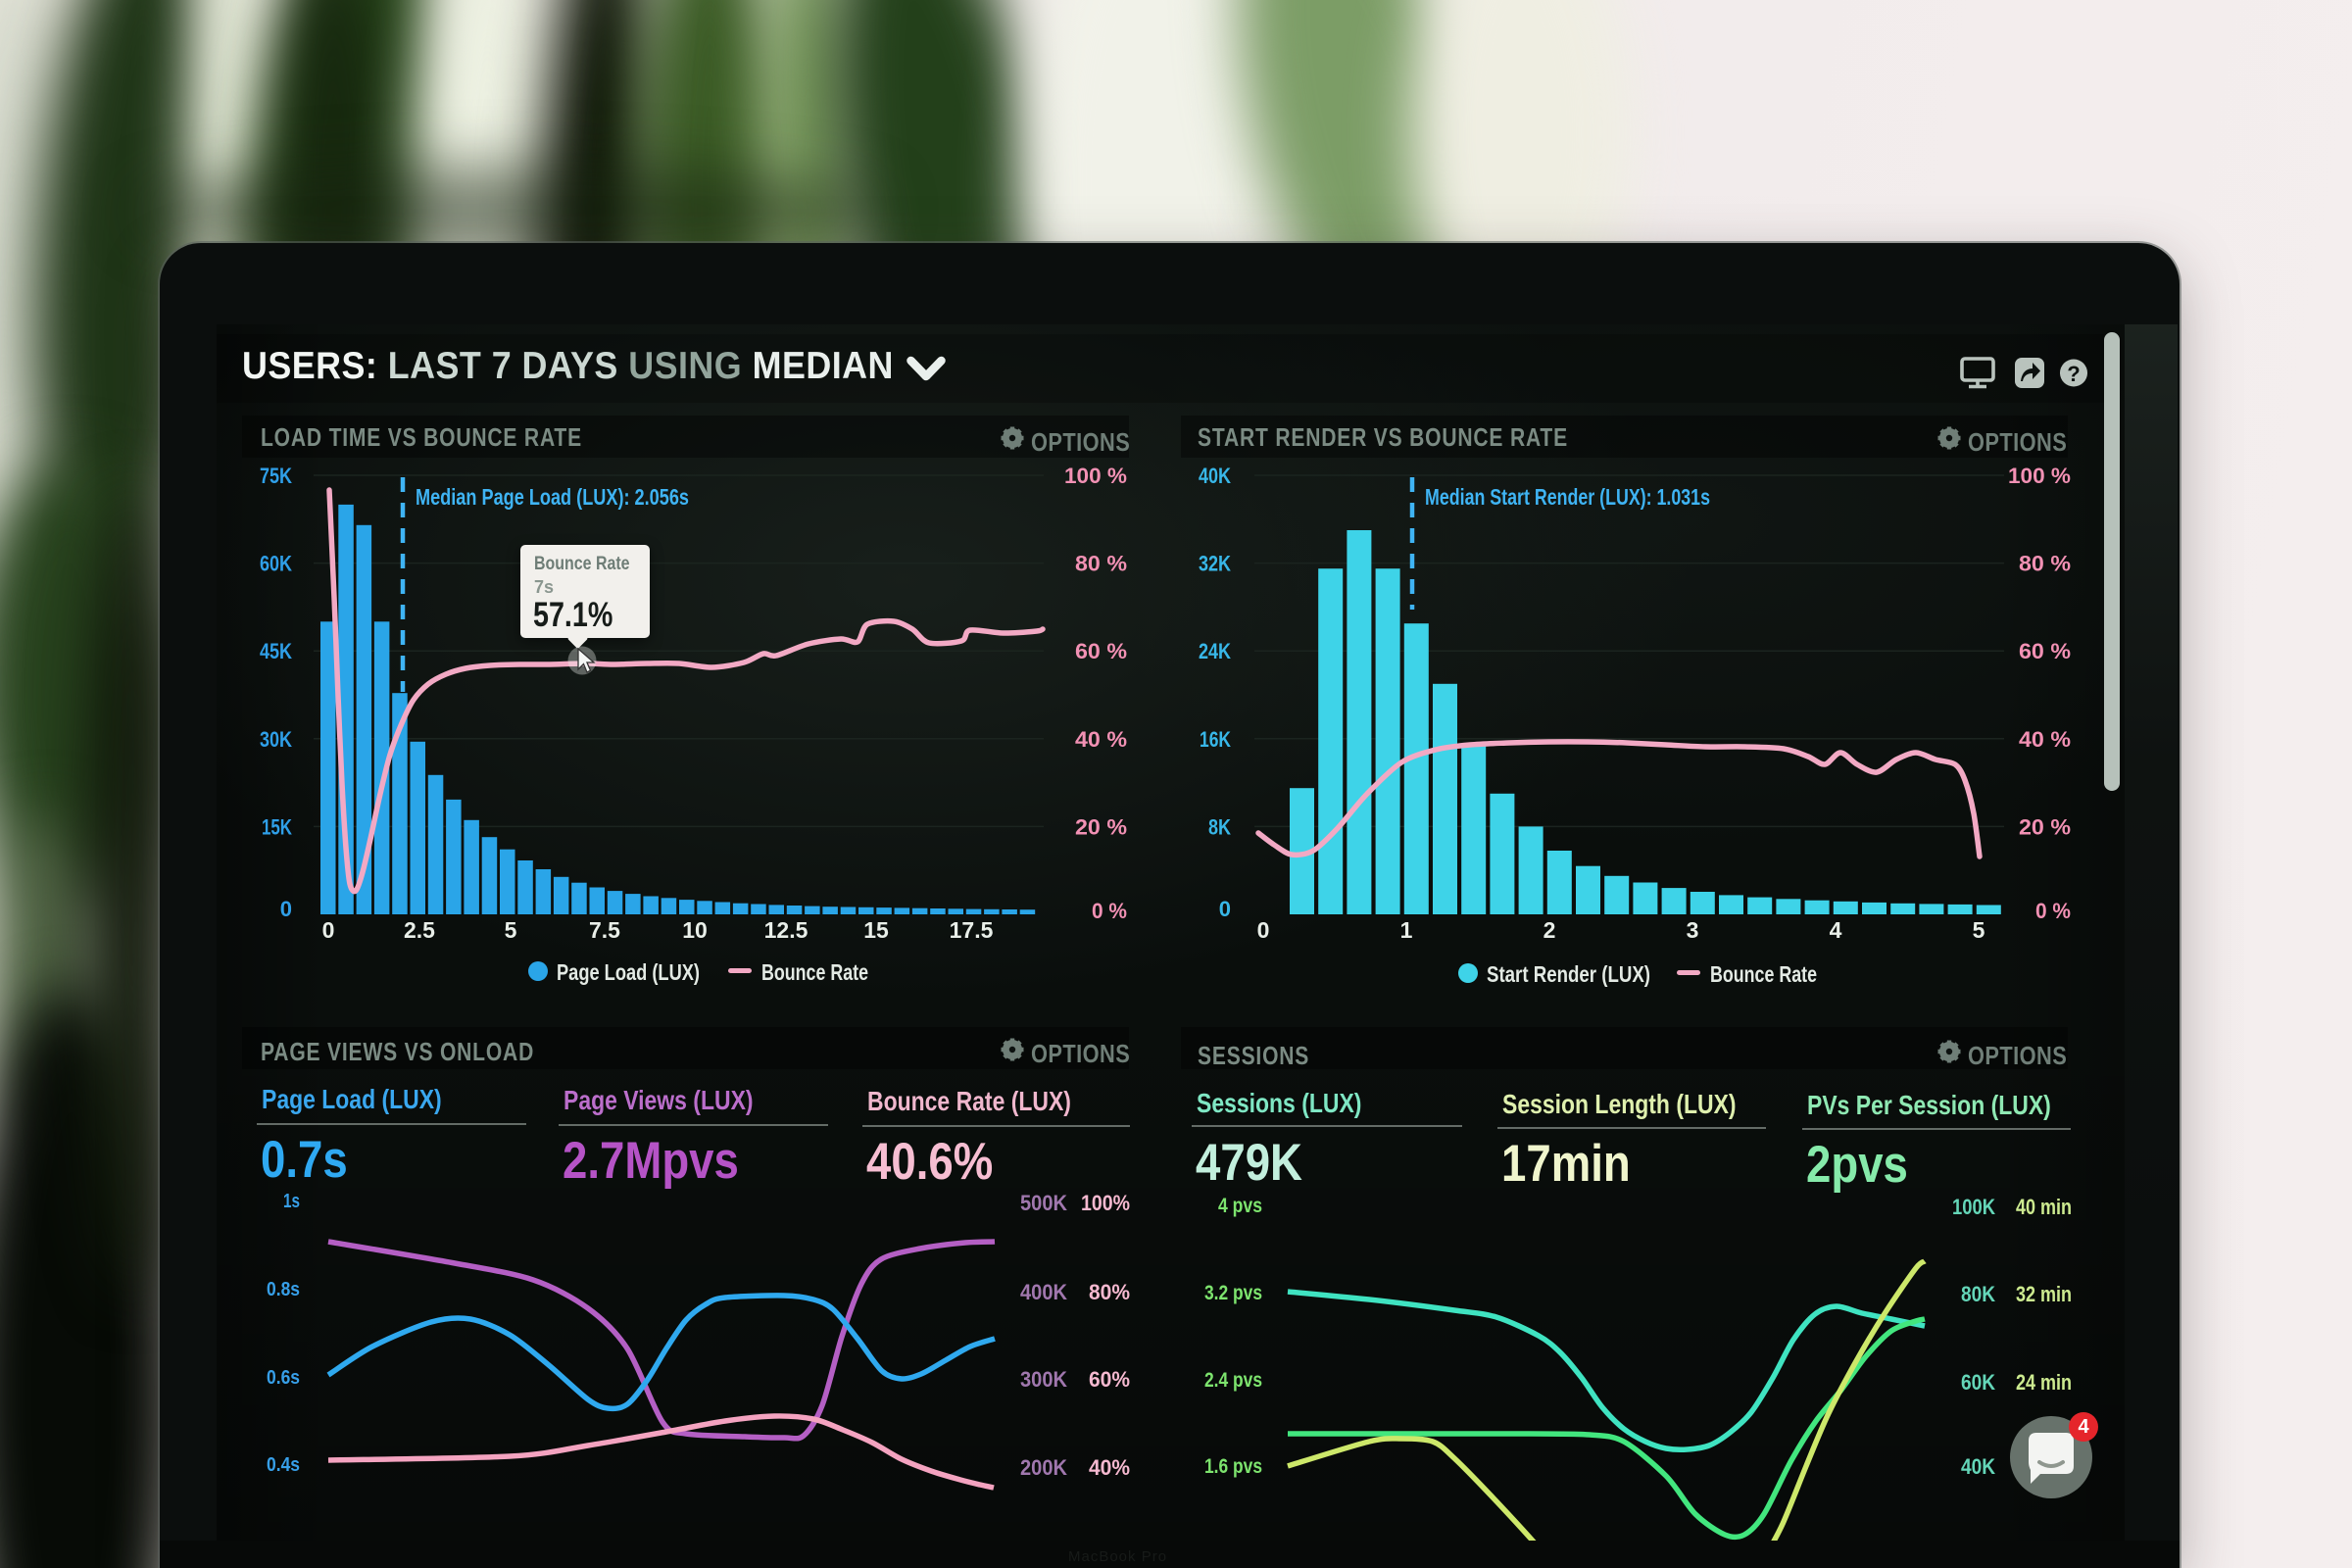 The height and width of the screenshot is (1568, 2352). What do you see at coordinates (283, 1378) in the screenshot?
I see `svg-text: 0.6s` at bounding box center [283, 1378].